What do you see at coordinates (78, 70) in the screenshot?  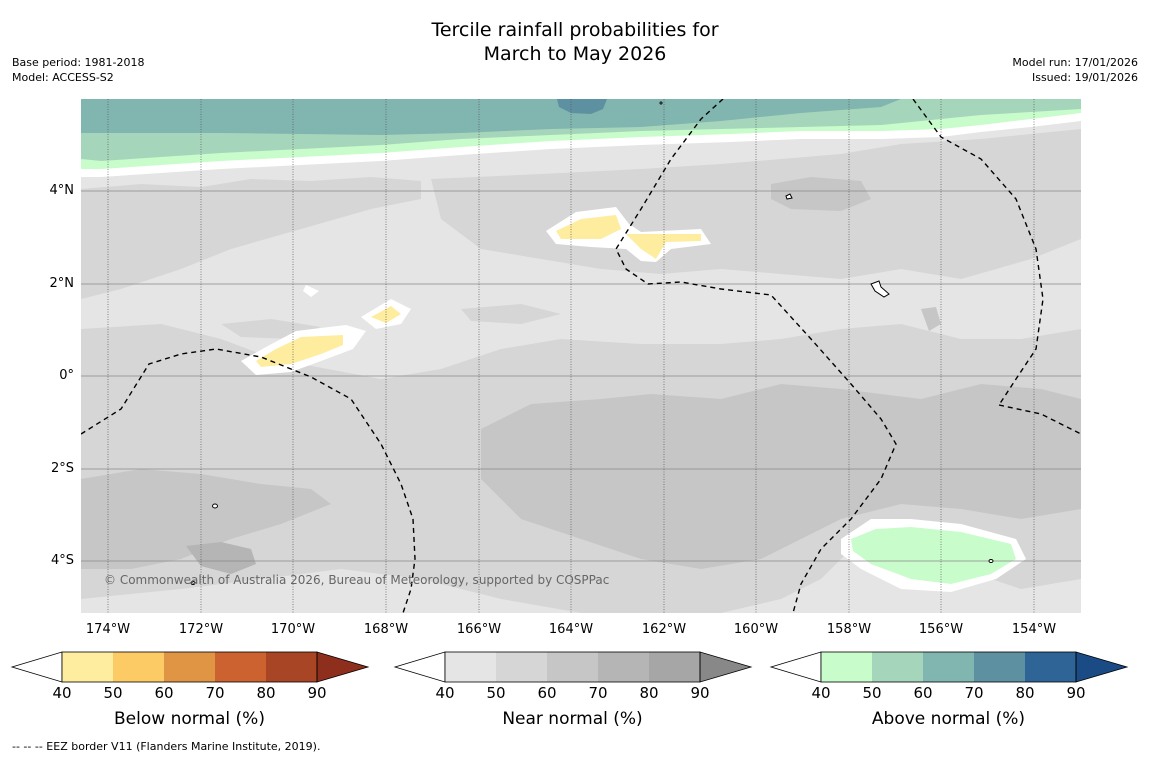 I see `meta-left: Base period: 1981-2018 Model: ACCESS-S2` at bounding box center [78, 70].